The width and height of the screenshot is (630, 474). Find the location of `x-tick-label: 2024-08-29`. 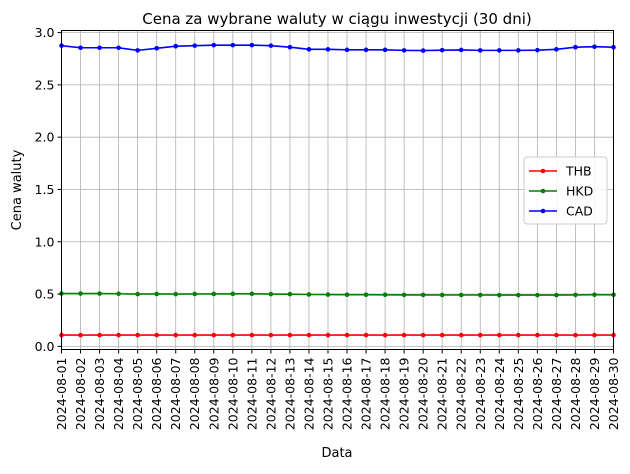

x-tick-label: 2024-08-29 is located at coordinates (594, 393).